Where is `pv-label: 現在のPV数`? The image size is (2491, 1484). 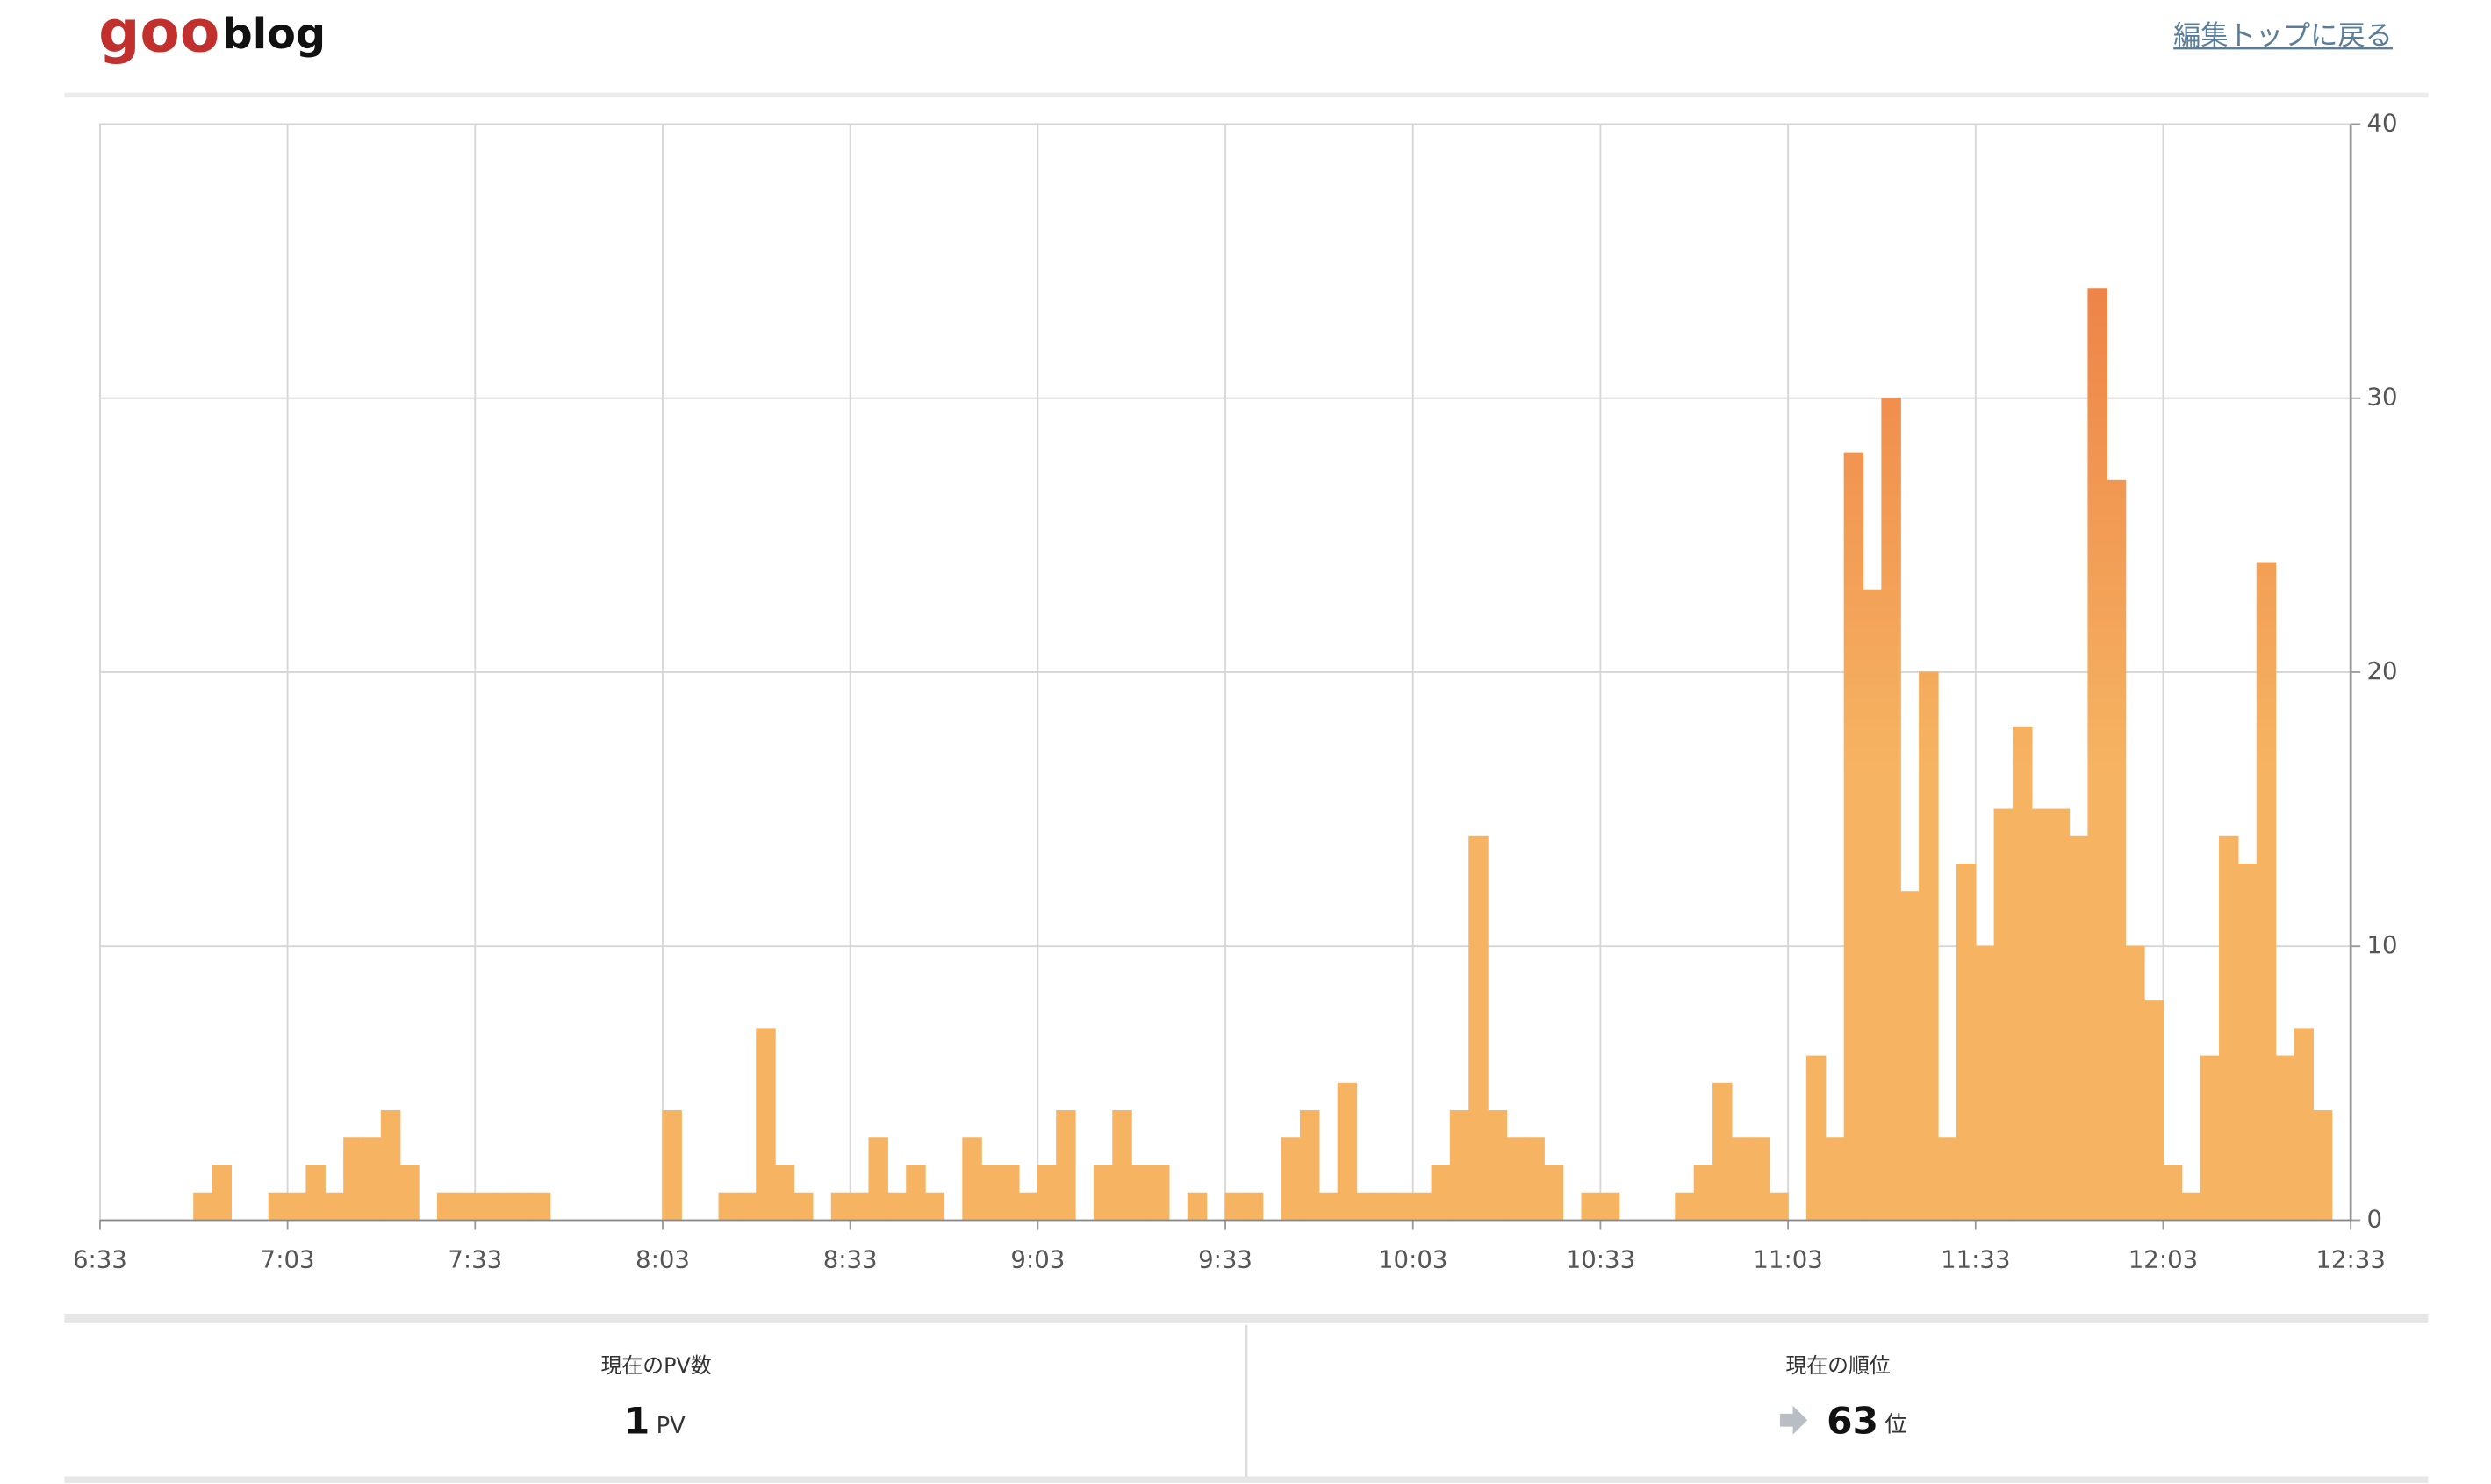 pv-label: 現在のPV数 is located at coordinates (656, 1365).